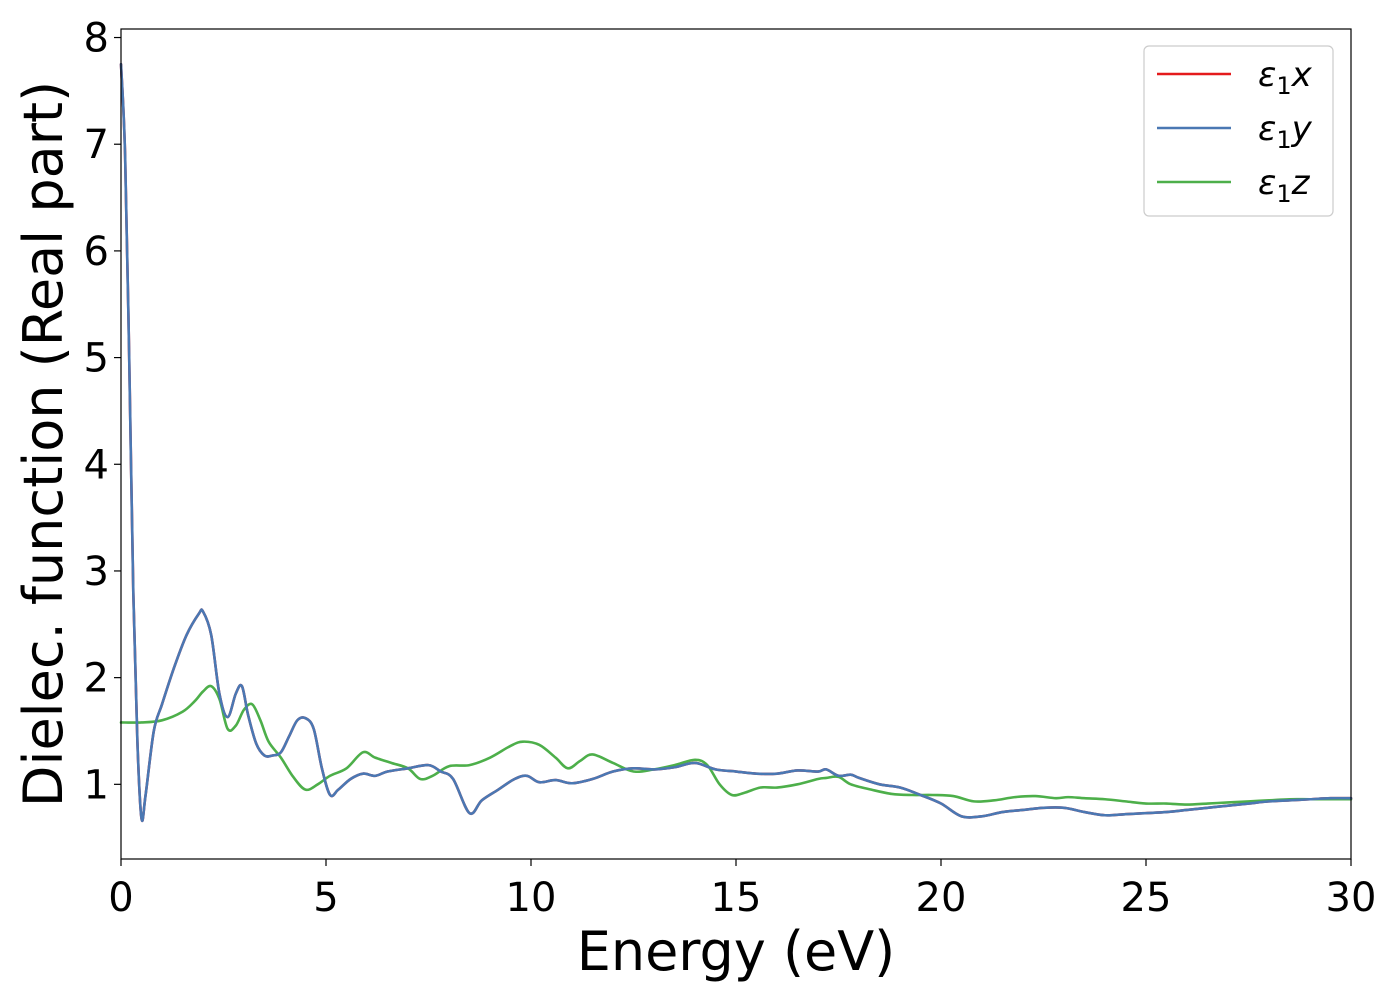 This screenshot has height=1000, width=1400. What do you see at coordinates (96, 359) in the screenshot?
I see `y-tick-label: 5` at bounding box center [96, 359].